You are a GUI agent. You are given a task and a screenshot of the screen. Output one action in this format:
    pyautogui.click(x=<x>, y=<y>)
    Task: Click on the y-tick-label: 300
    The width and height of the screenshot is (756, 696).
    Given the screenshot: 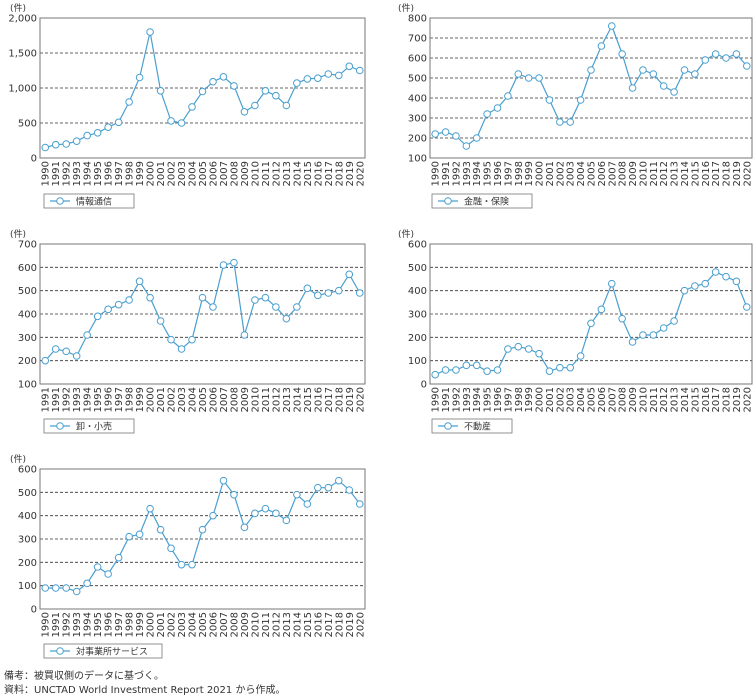 What is the action you would take?
    pyautogui.click(x=417, y=119)
    